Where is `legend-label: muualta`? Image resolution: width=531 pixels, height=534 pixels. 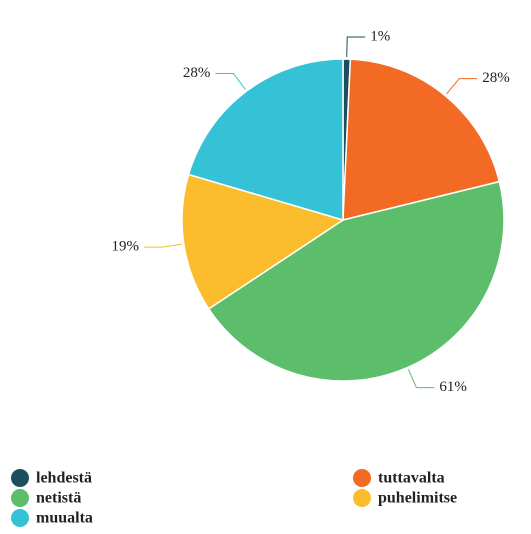 legend-label: muualta is located at coordinates (64, 518).